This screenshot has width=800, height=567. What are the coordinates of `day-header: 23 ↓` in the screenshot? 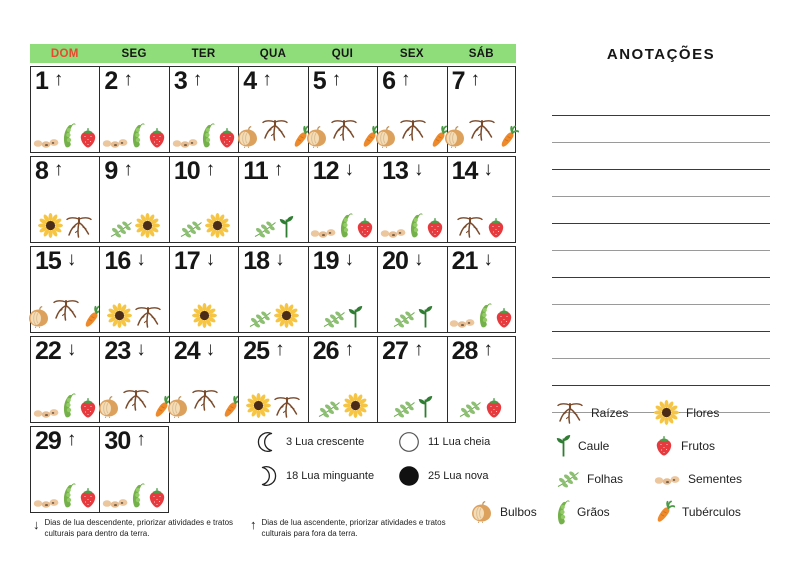 It's located at (134, 350).